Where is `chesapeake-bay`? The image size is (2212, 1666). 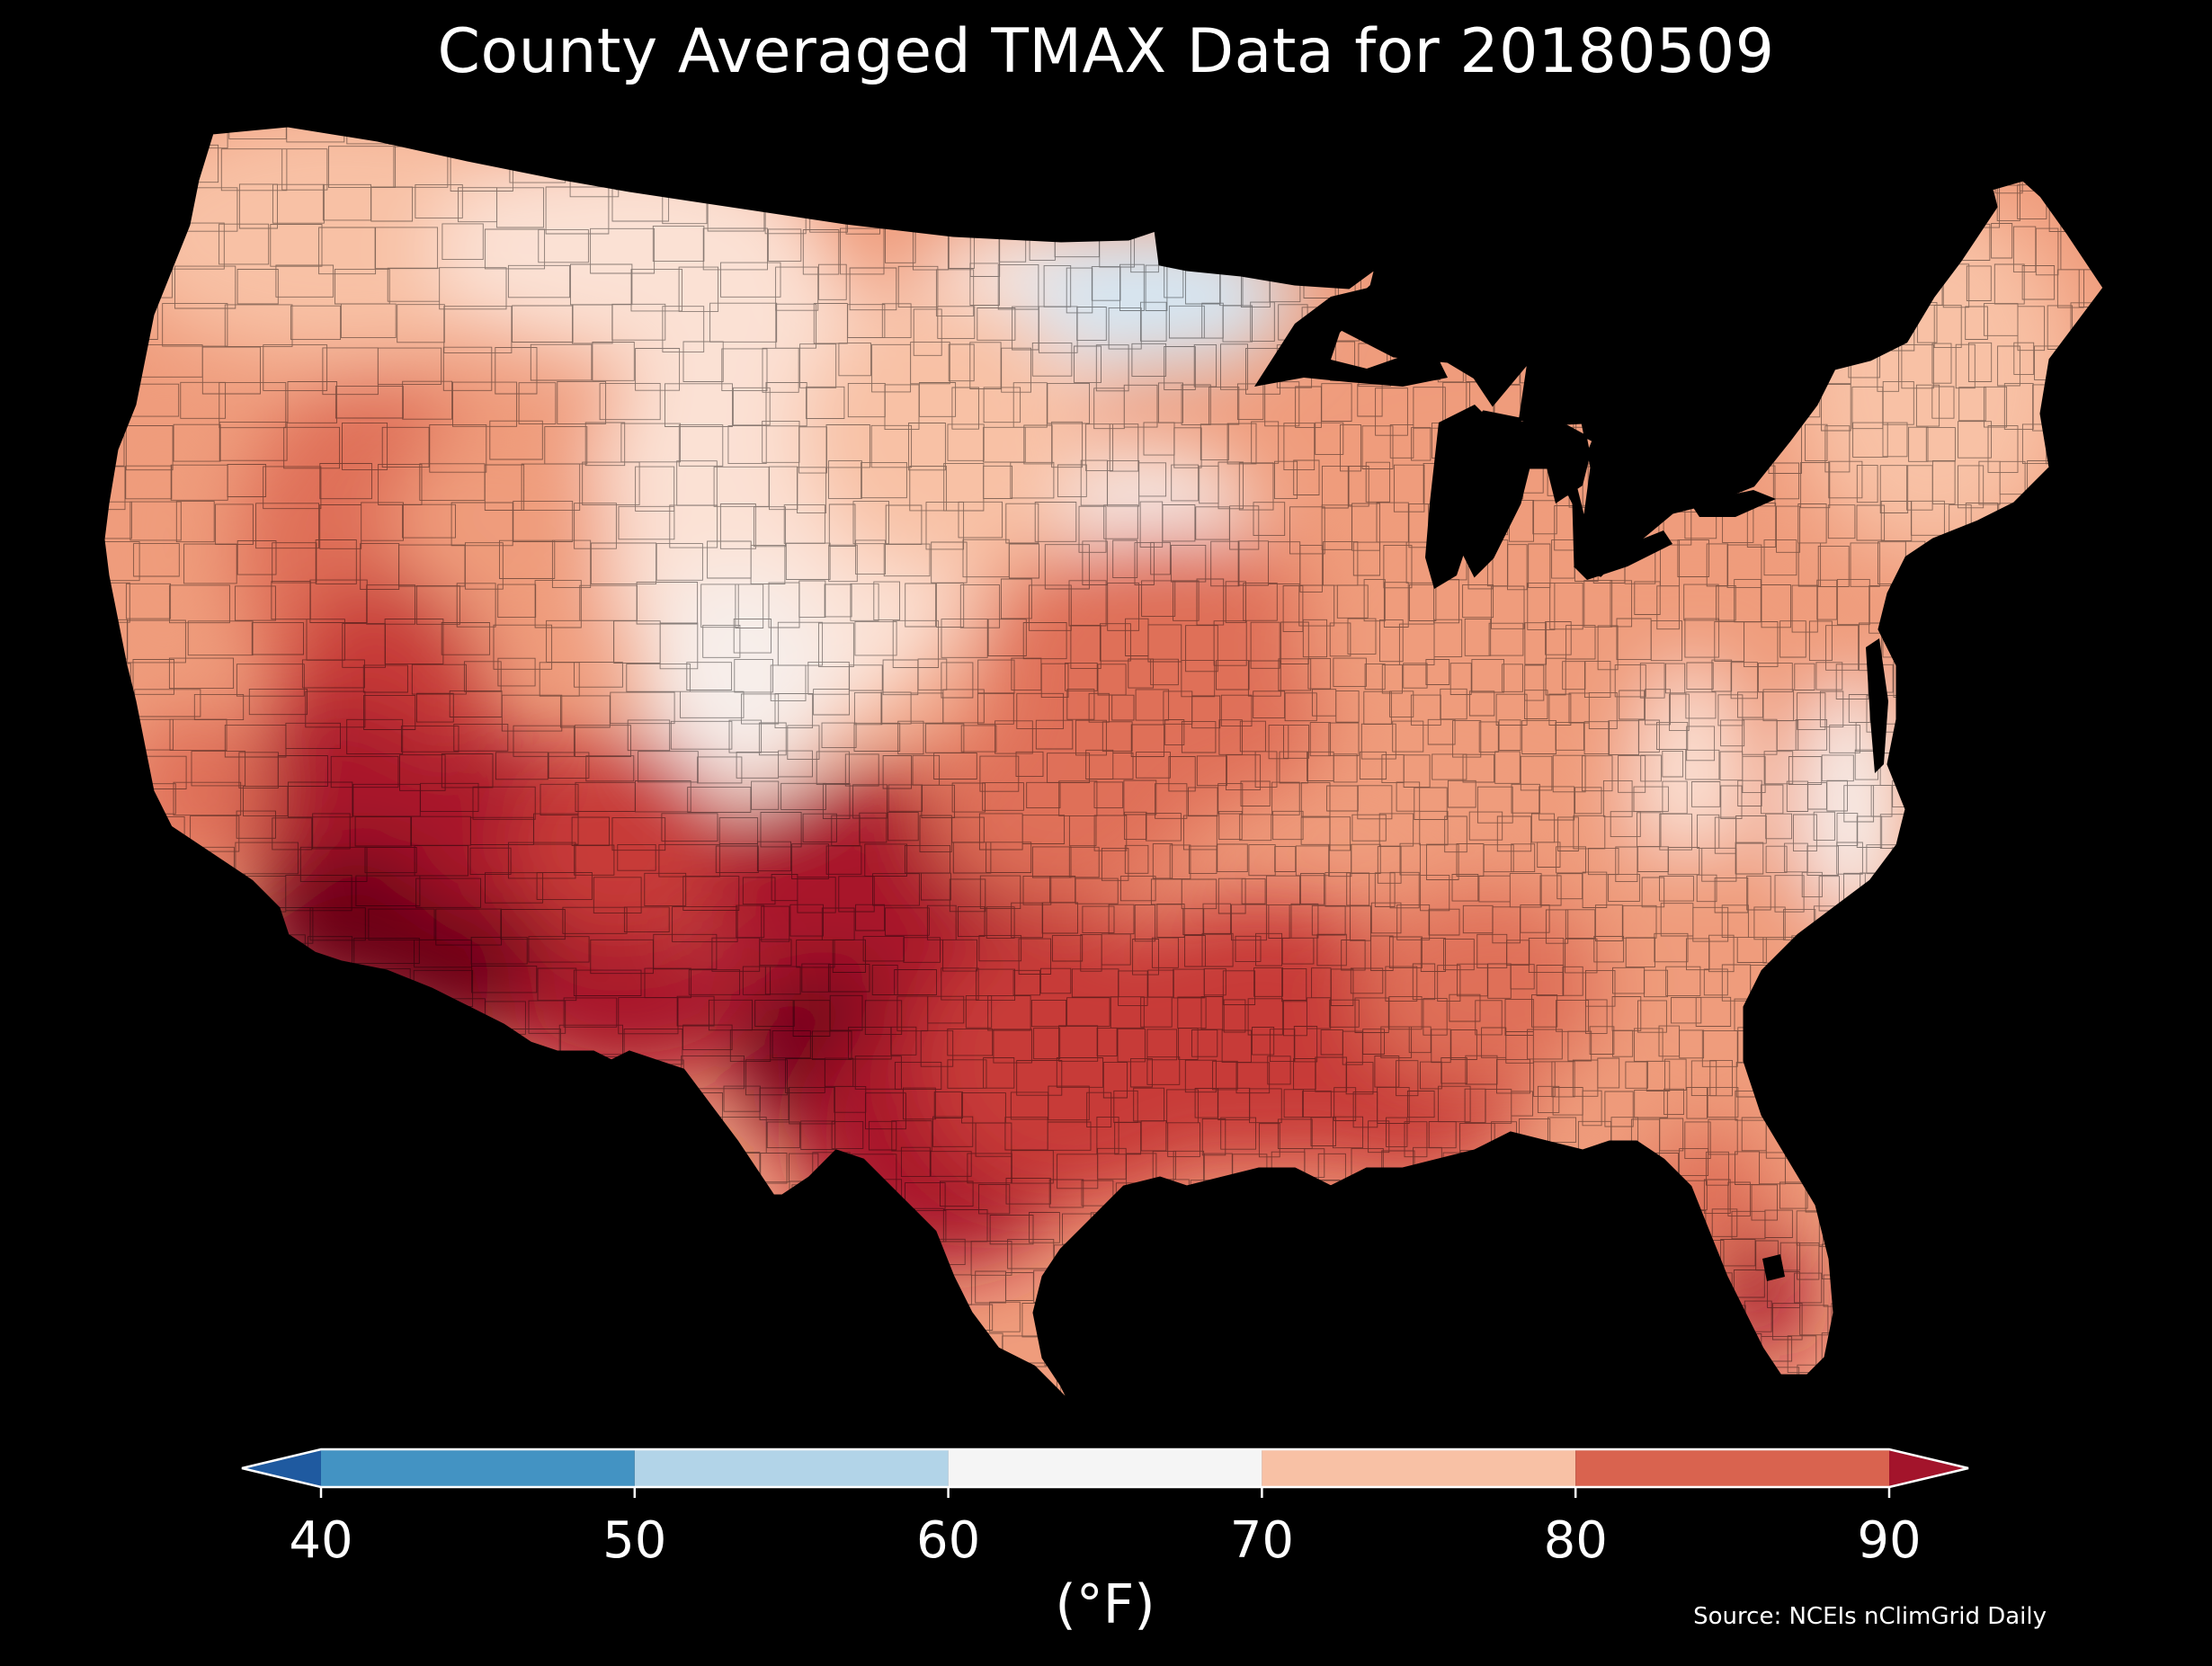 chesapeake-bay is located at coordinates (1877, 705).